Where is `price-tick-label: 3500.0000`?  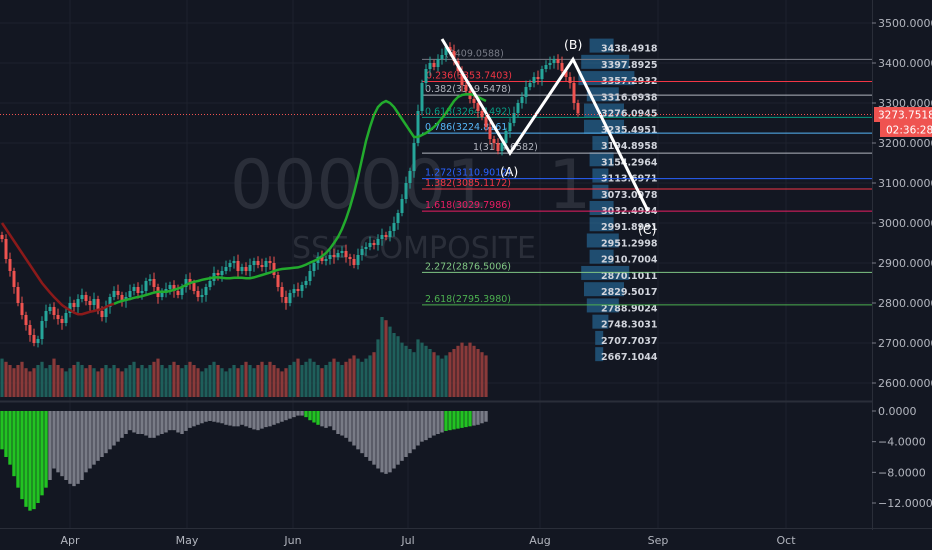
price-tick-label: 3500.0000 is located at coordinates (905, 23).